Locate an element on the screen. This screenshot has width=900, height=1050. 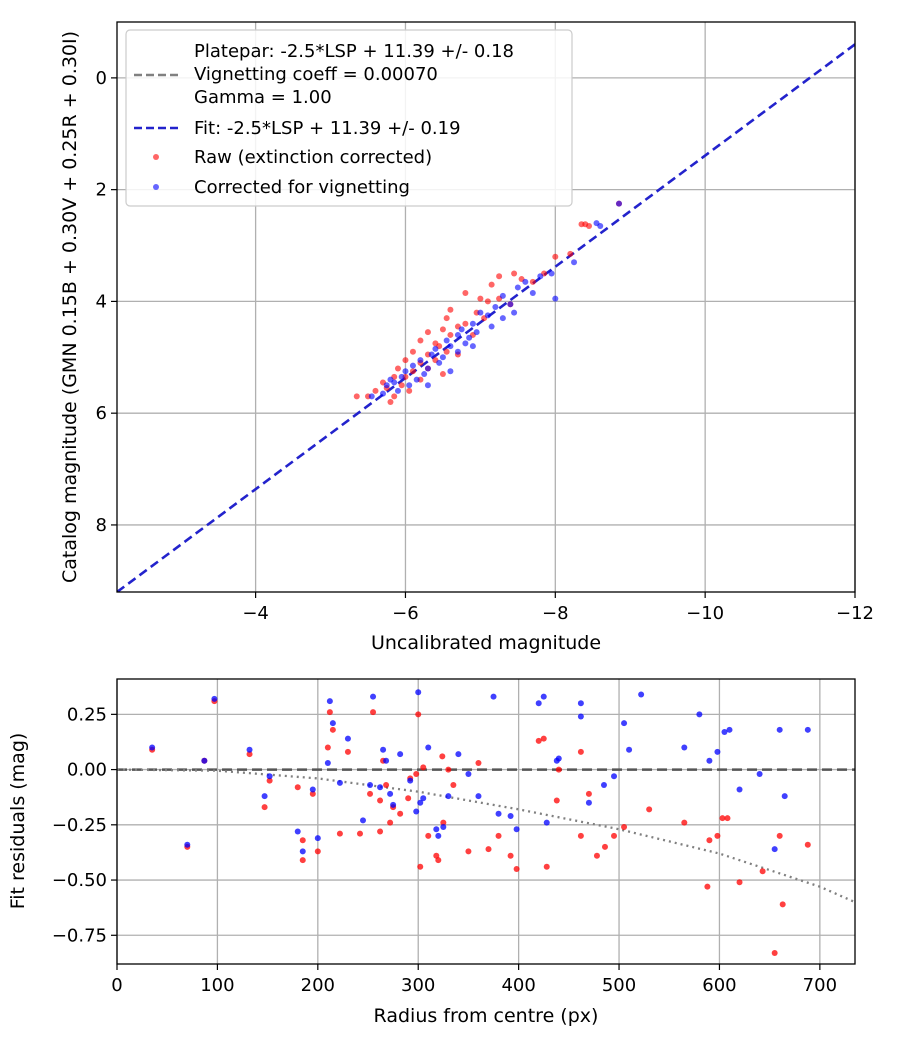
legend-box is located at coordinates (349, 118).